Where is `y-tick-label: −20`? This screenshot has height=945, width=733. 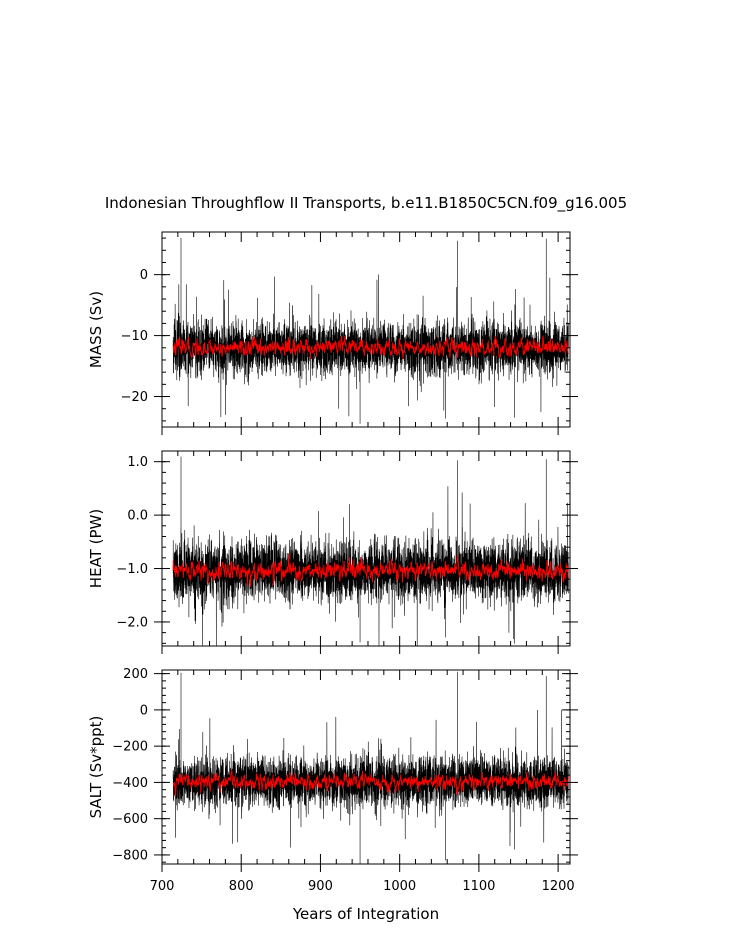 y-tick-label: −20 is located at coordinates (134, 397).